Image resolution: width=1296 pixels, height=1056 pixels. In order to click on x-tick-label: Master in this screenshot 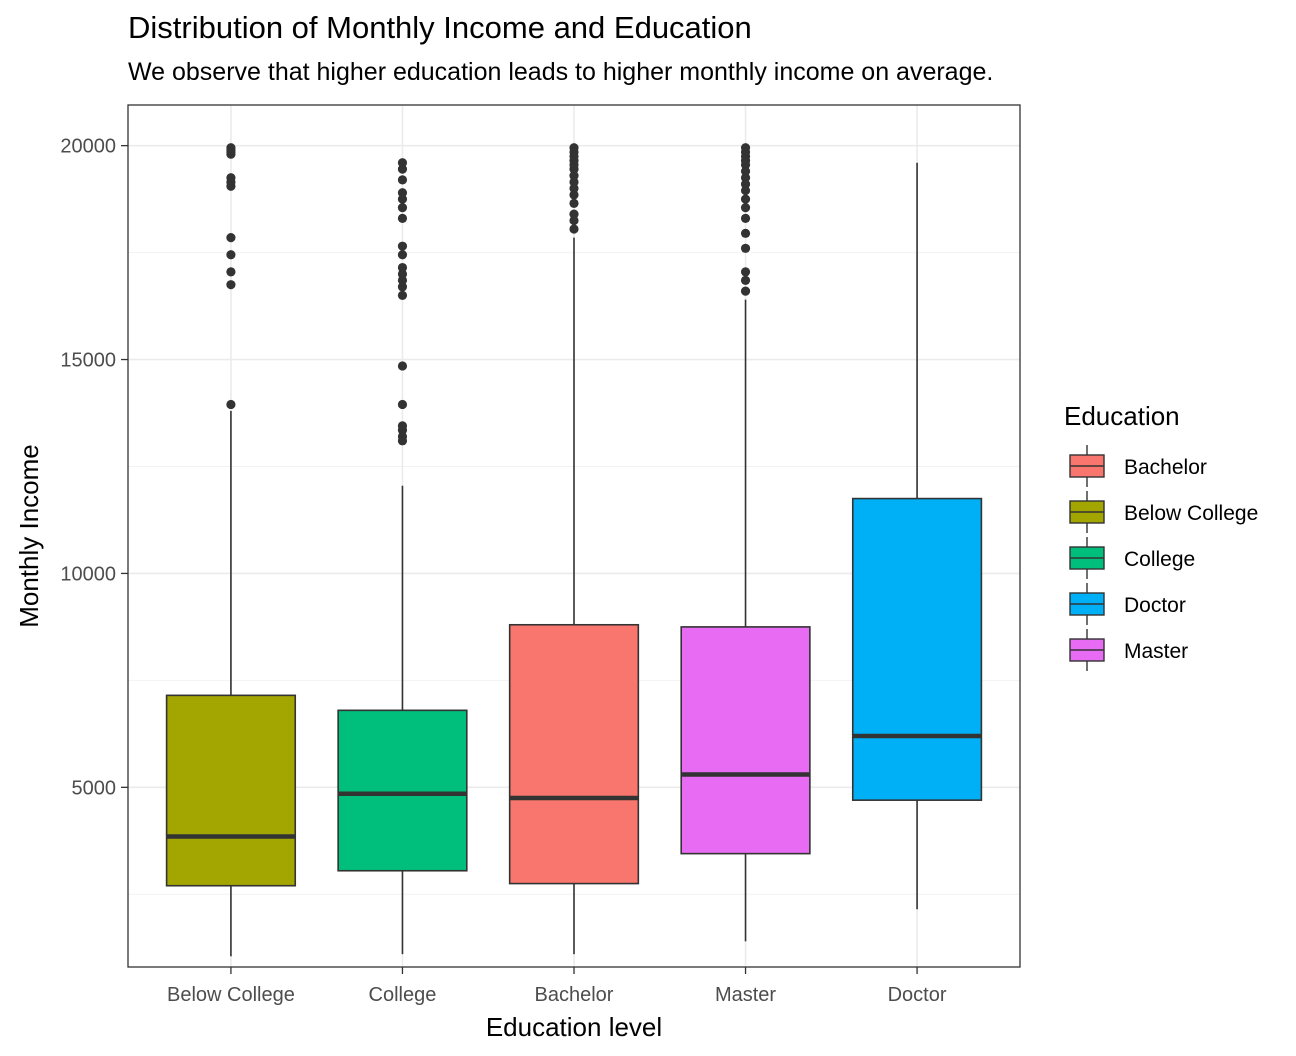, I will do `click(745, 995)`.